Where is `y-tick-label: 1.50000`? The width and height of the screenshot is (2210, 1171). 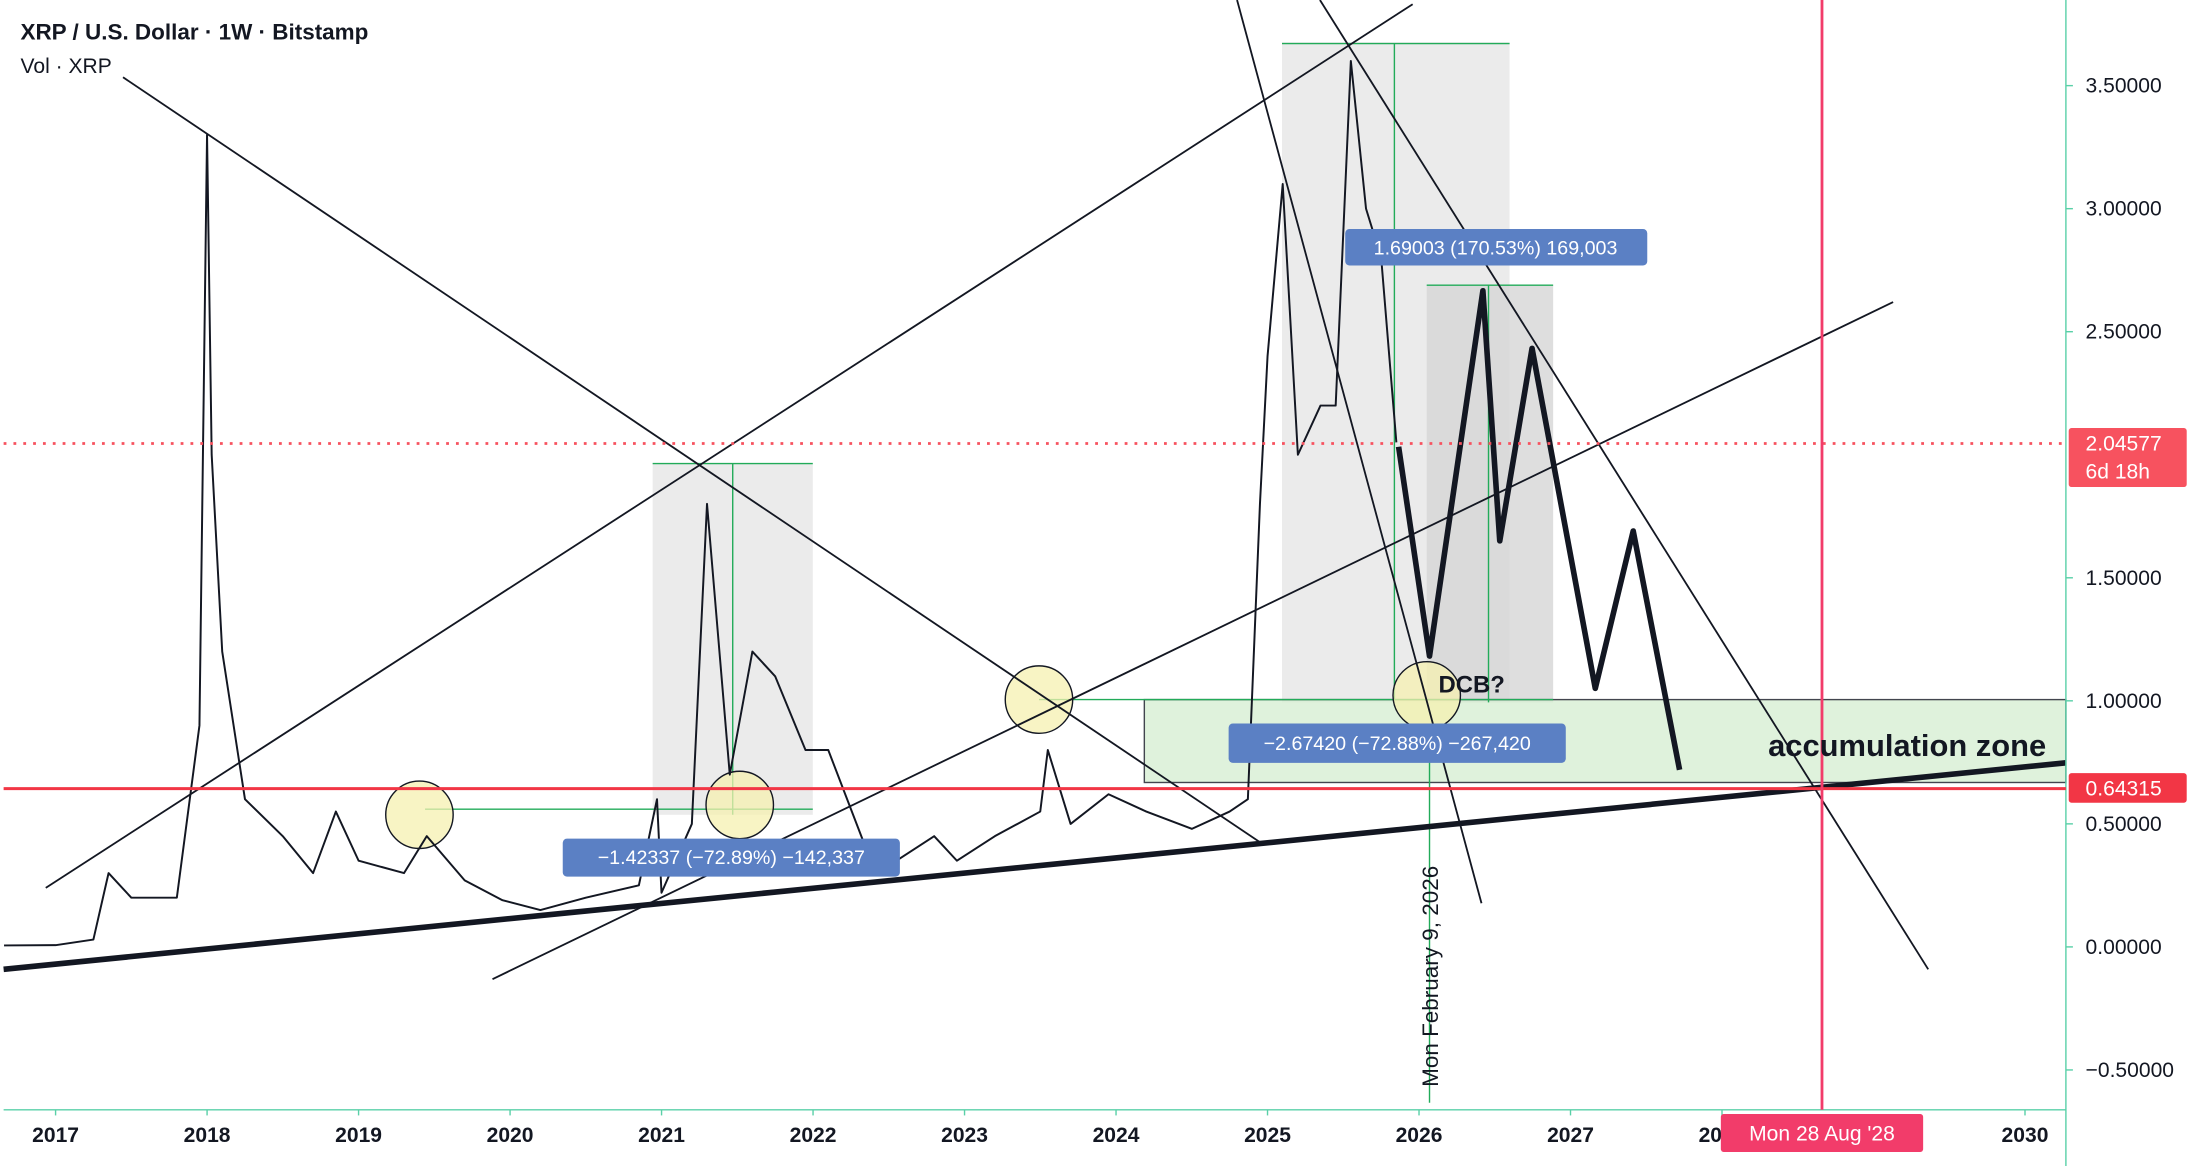
y-tick-label: 1.50000 is located at coordinates (2124, 578).